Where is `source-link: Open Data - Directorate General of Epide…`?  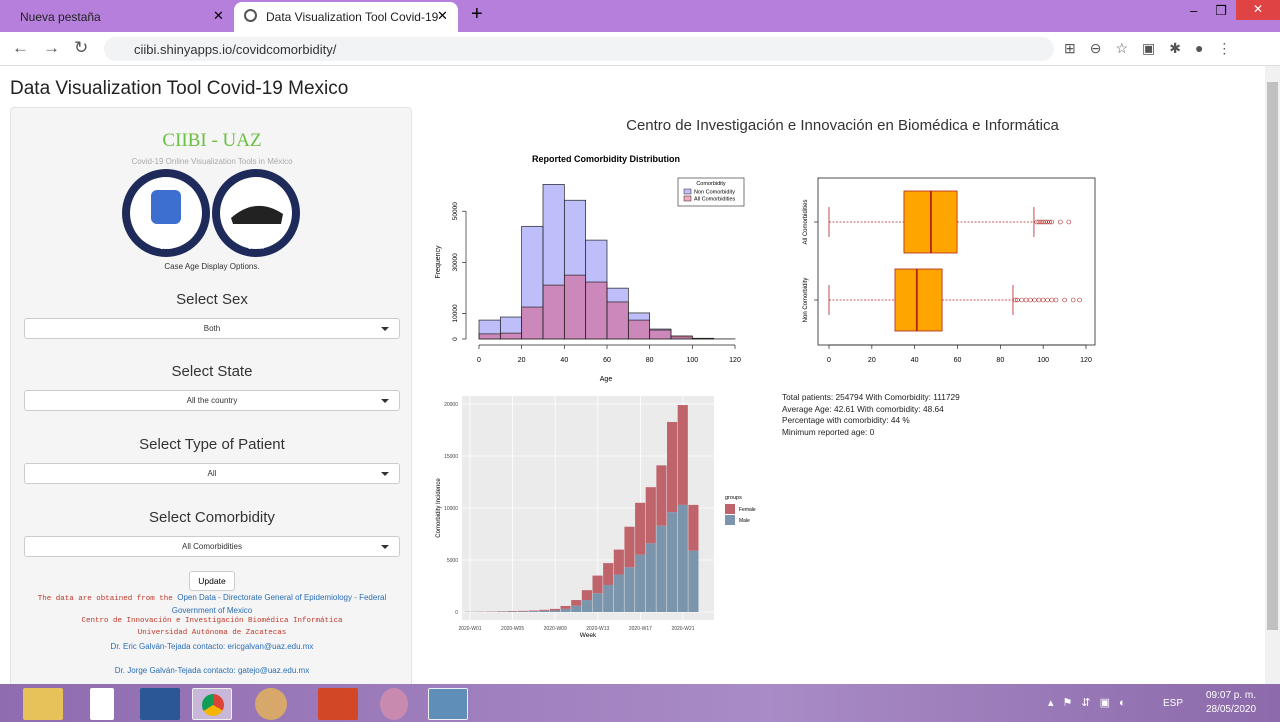
source-link: Open Data - Directorate General of Epide… is located at coordinates (279, 604).